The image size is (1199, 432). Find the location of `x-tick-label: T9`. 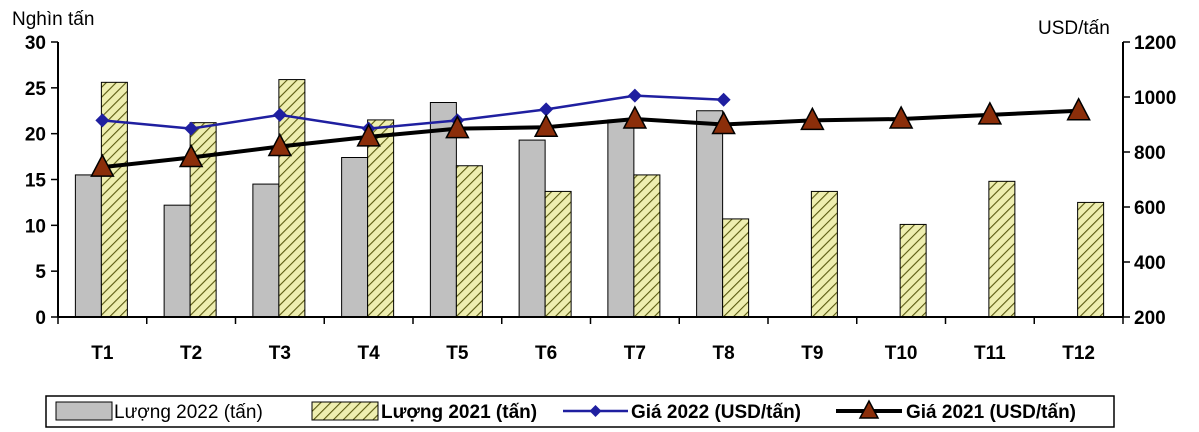

x-tick-label: T9 is located at coordinates (812, 353).